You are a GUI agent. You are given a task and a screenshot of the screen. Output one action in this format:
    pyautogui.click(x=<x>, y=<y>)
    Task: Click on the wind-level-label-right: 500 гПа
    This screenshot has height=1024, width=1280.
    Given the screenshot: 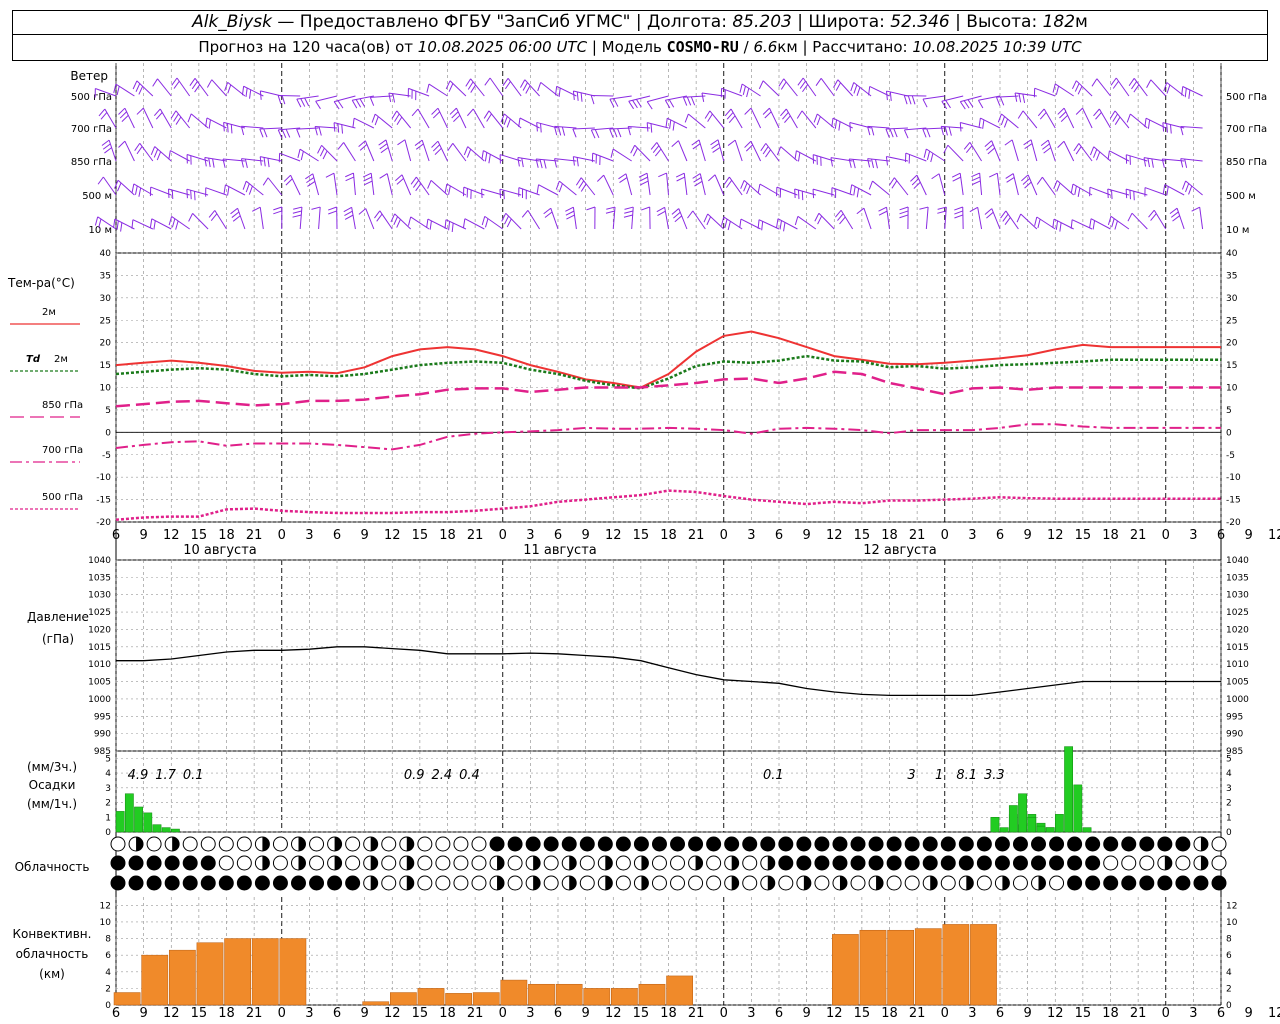 What is the action you would take?
    pyautogui.click(x=1246, y=97)
    